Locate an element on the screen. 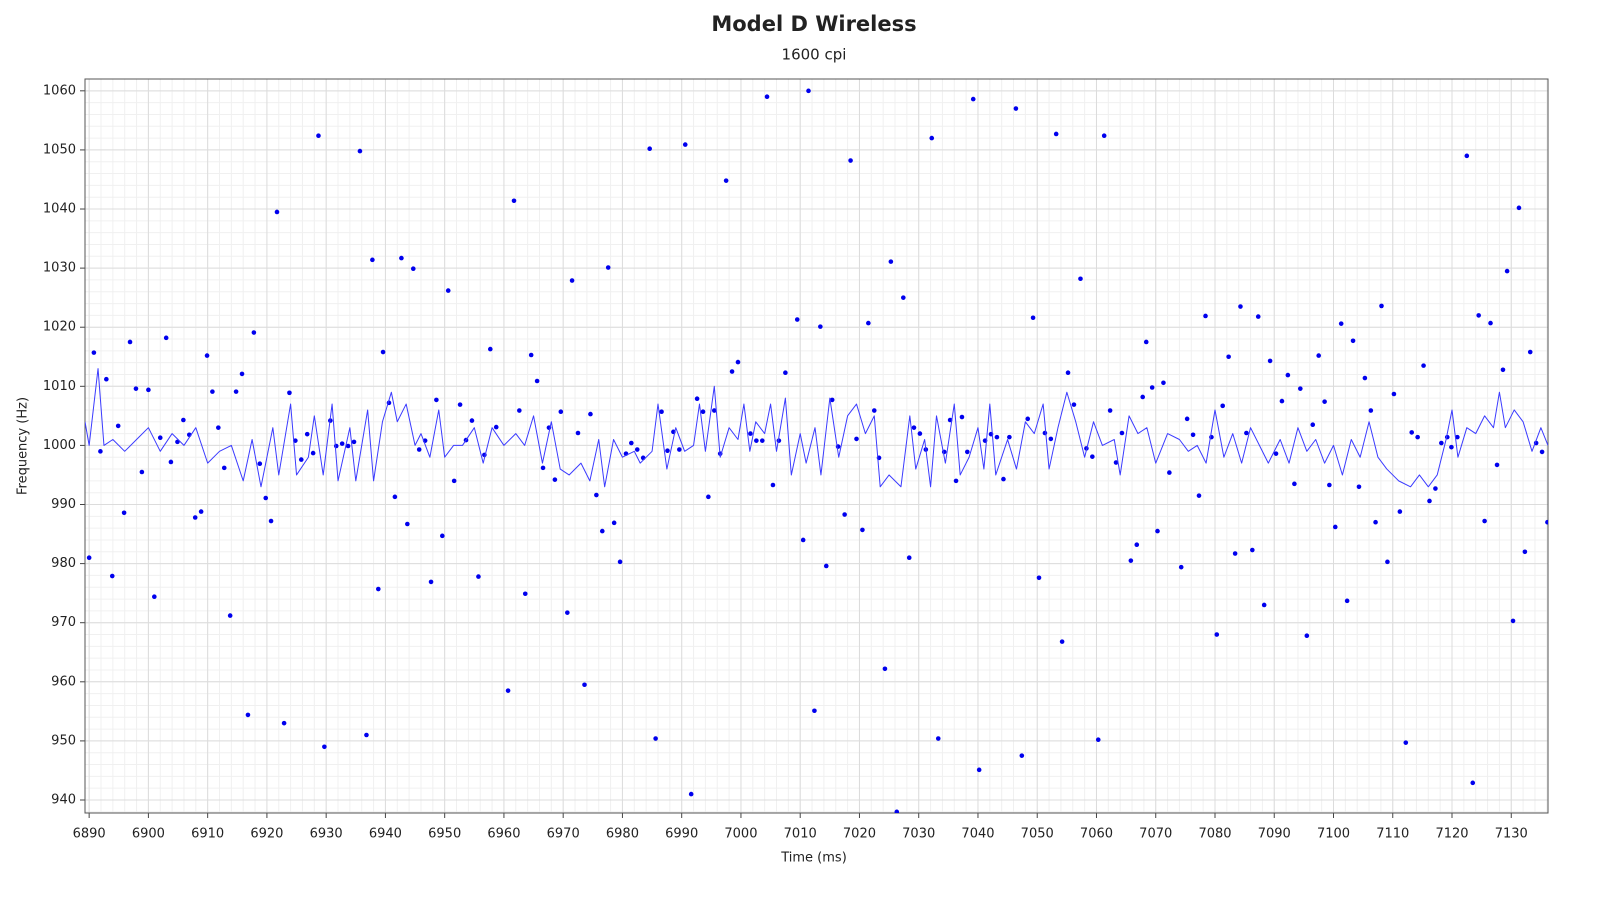 This screenshot has width=1600, height=900. y-tick-label: 940 is located at coordinates (63, 799).